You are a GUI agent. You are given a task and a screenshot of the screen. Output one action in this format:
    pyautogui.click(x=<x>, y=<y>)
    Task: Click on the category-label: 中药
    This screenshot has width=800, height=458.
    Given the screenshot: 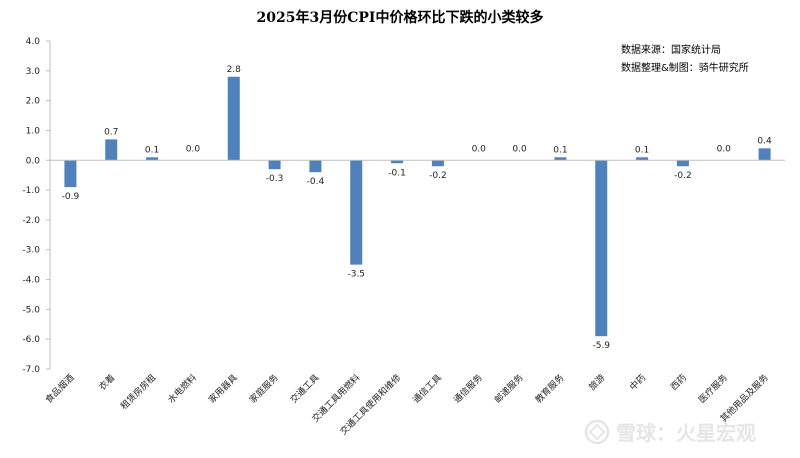 What is the action you would take?
    pyautogui.click(x=637, y=382)
    